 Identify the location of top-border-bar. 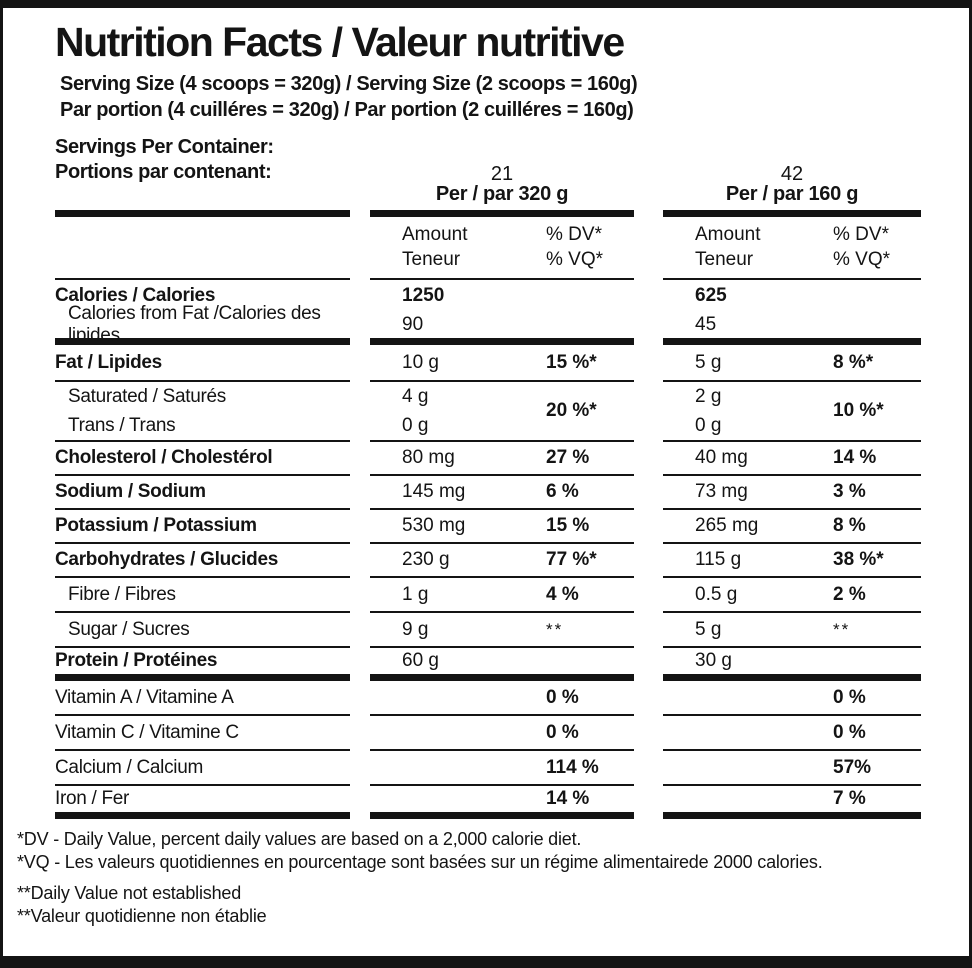
(486, 4).